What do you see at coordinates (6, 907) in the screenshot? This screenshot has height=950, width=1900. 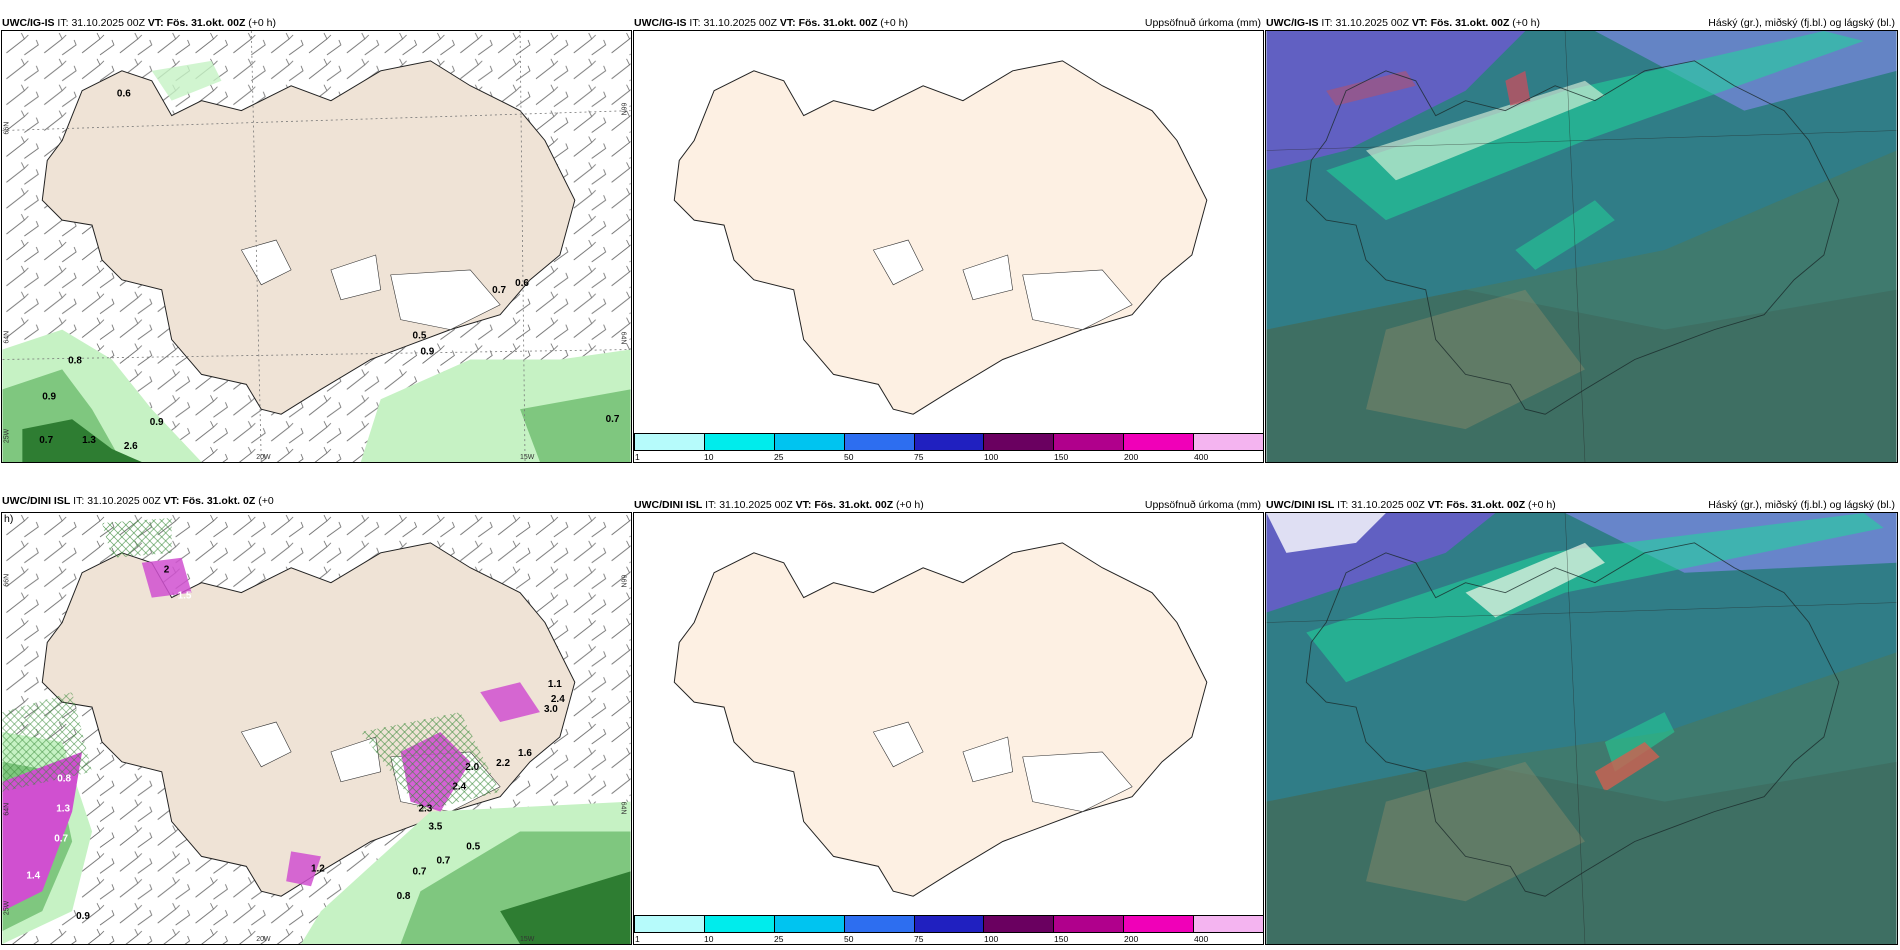 I see `grid-label: 25W` at bounding box center [6, 907].